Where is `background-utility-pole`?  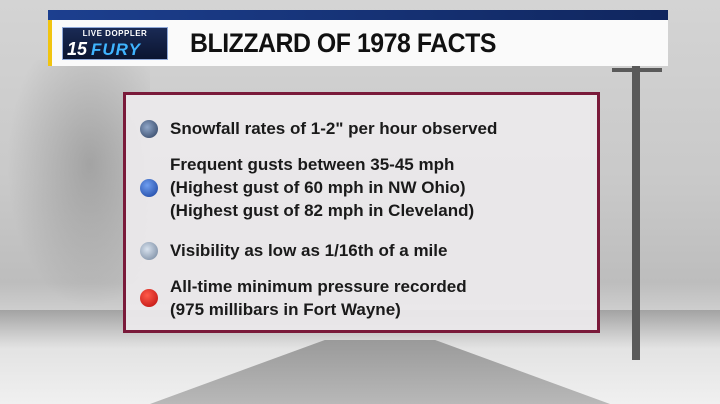 background-utility-pole is located at coordinates (636, 210).